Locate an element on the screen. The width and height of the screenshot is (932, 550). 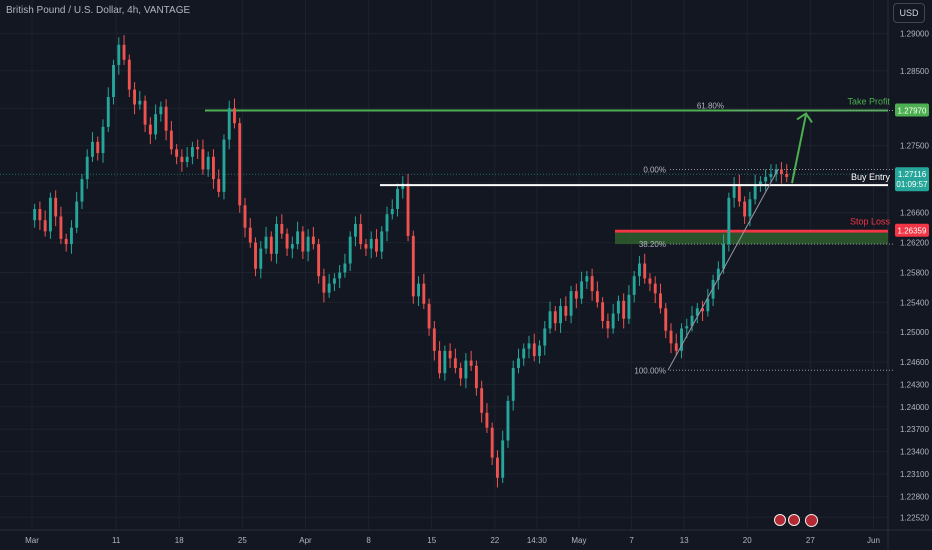
fib-61-label: 61.80% is located at coordinates (710, 105).